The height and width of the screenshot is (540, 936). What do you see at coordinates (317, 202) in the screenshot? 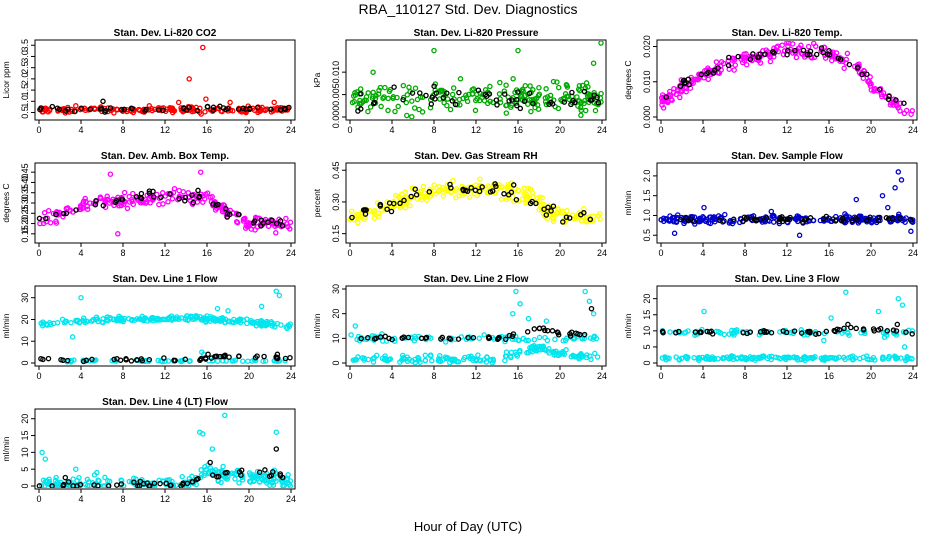
I see `y-axis-label: percent` at bounding box center [317, 202].